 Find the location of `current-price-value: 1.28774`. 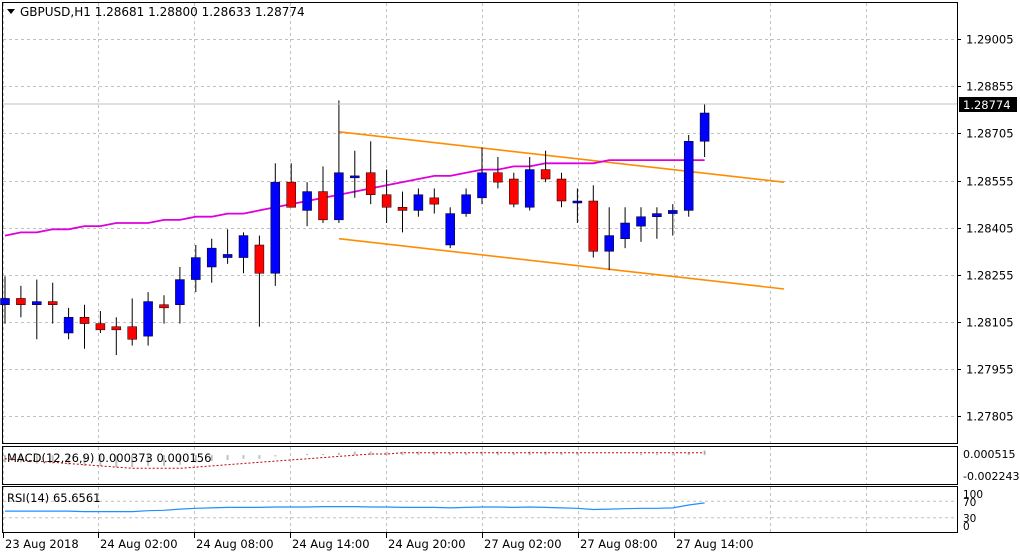

current-price-value: 1.28774 is located at coordinates (987, 105).